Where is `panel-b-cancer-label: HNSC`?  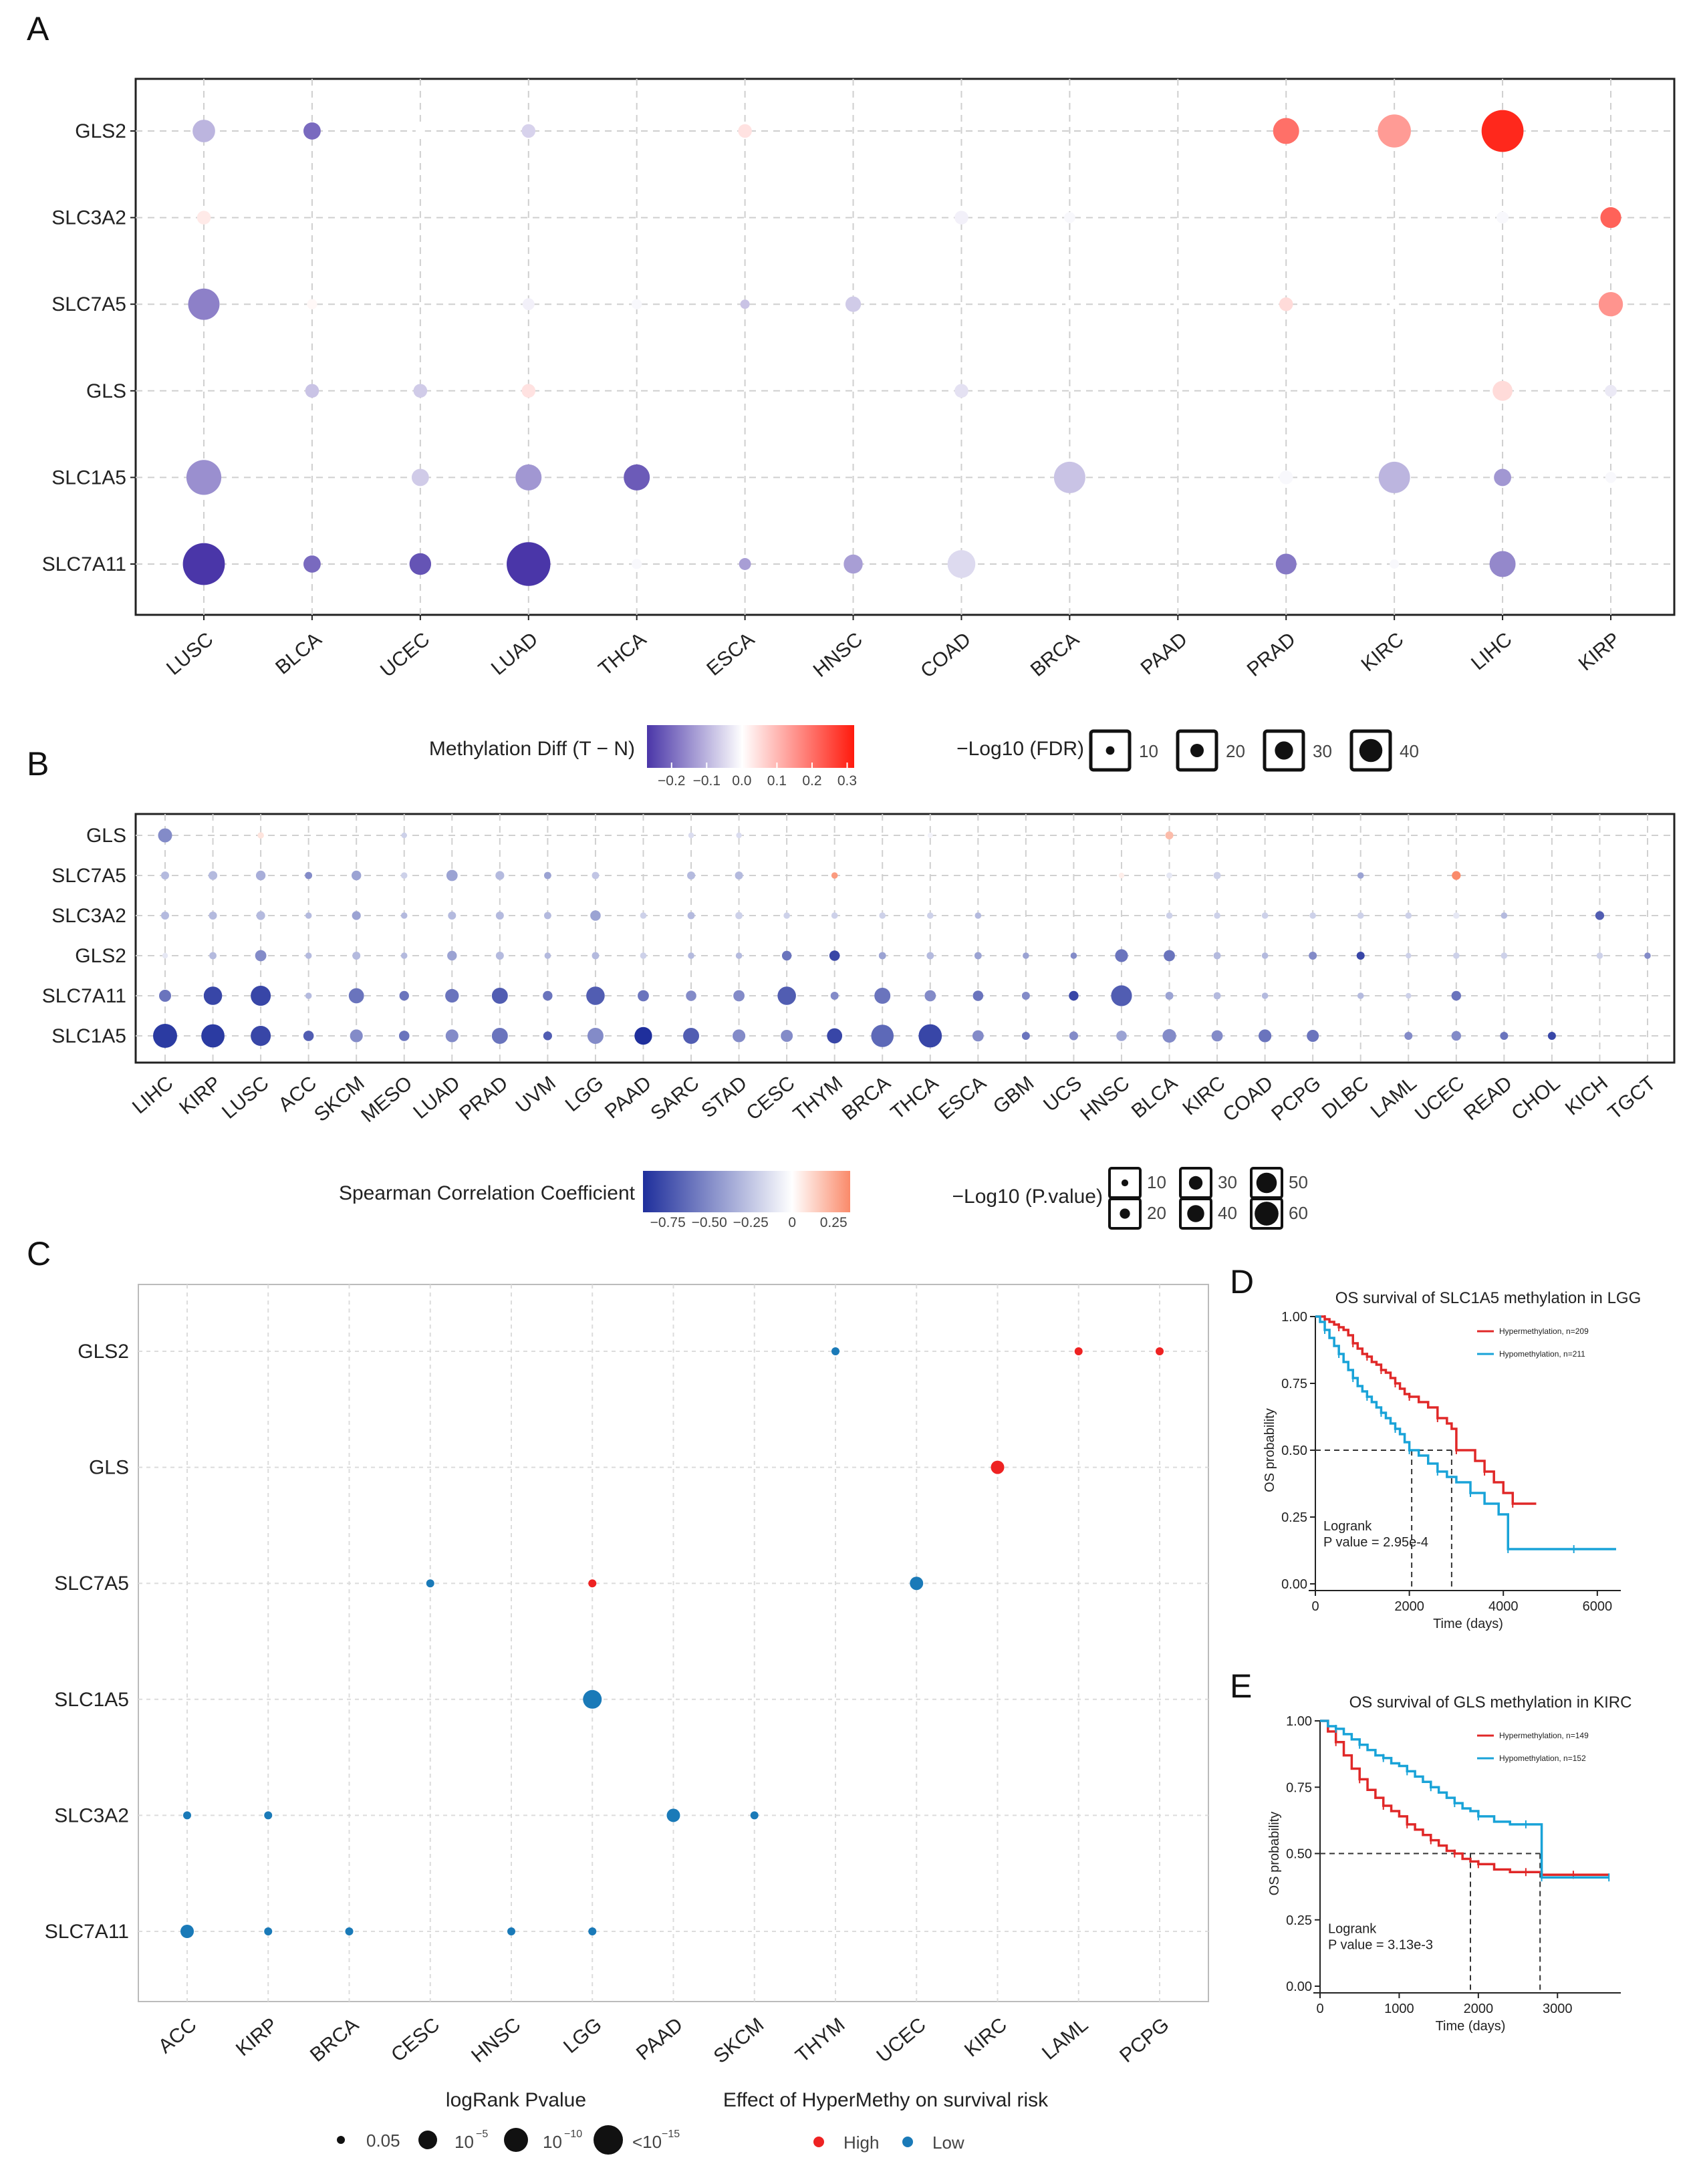 panel-b-cancer-label: HNSC is located at coordinates (1105, 1098).